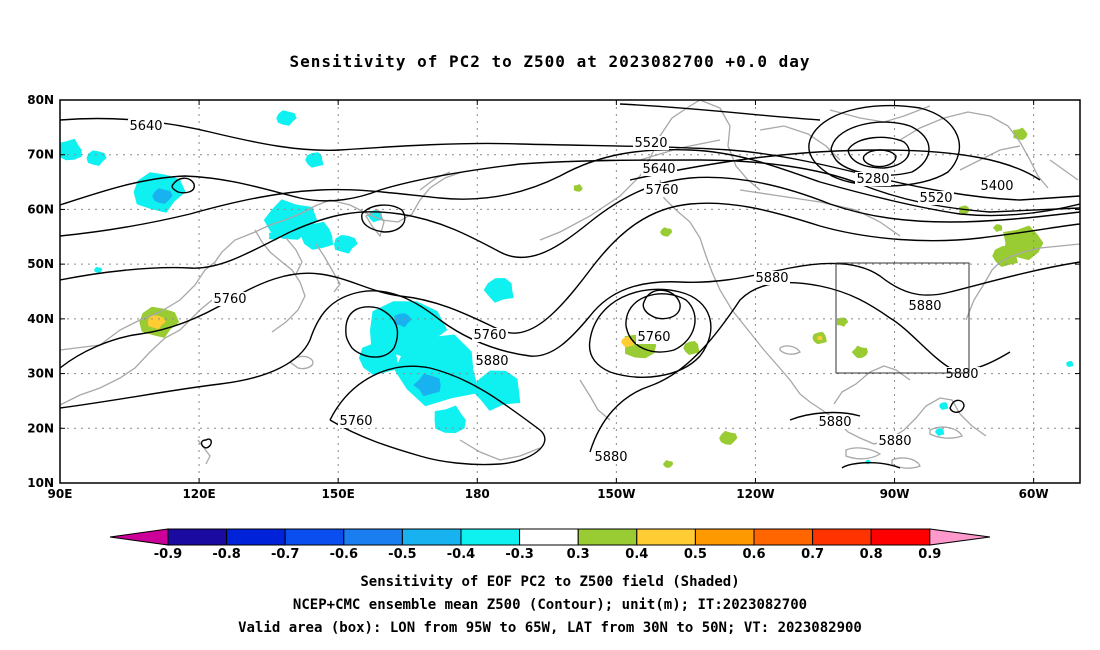 This screenshot has width=1100, height=650. Describe the element at coordinates (1034, 494) in the screenshot. I see `lon-tick-label: 60W` at that location.